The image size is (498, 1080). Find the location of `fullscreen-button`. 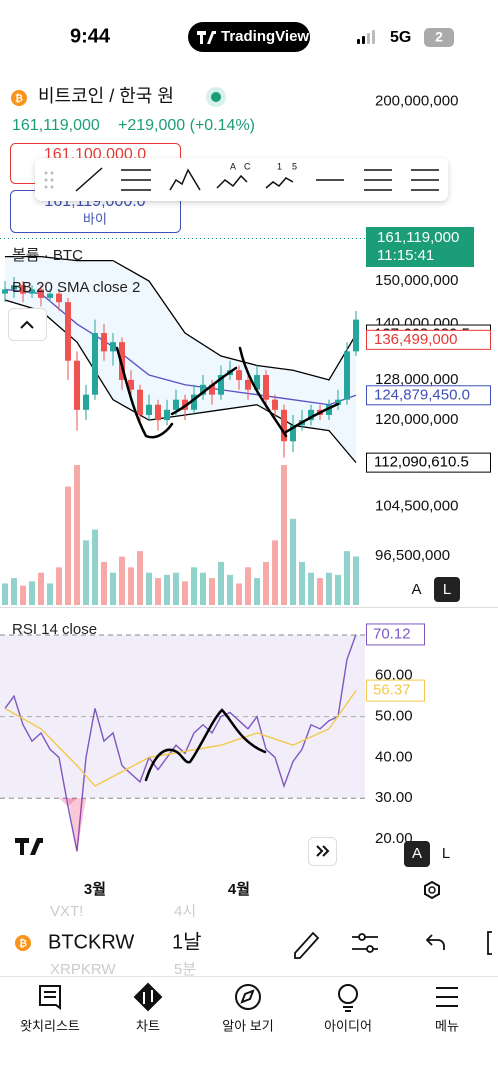

fullscreen-button is located at coordinates (489, 943).